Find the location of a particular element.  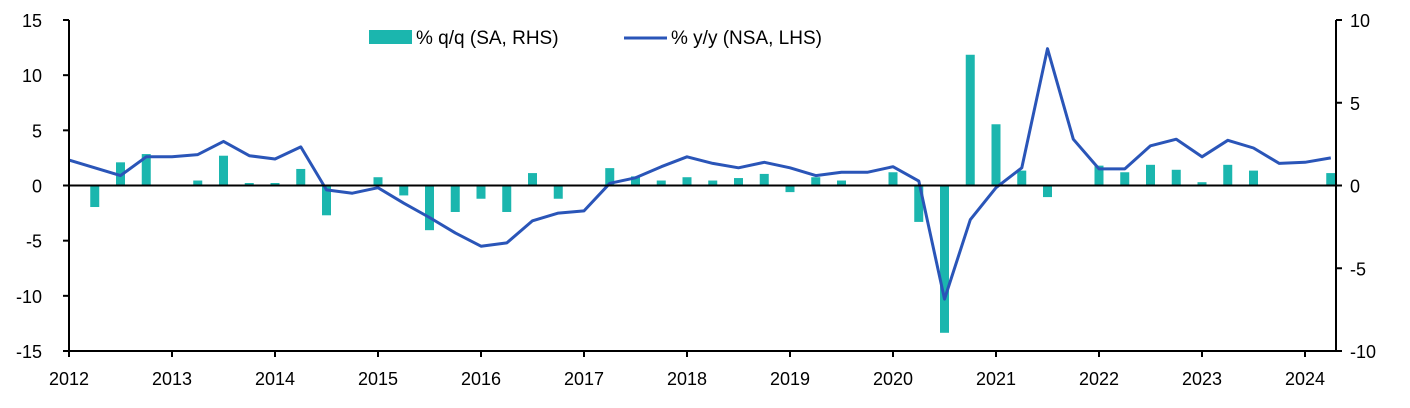

legend-bar-label: % q/q (SA, RHS) is located at coordinates (487, 38).